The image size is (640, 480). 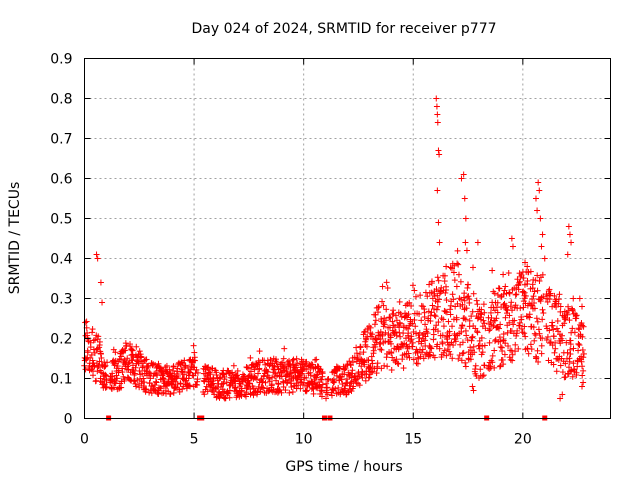 What do you see at coordinates (523, 440) in the screenshot?
I see `x-tick-label: 20` at bounding box center [523, 440].